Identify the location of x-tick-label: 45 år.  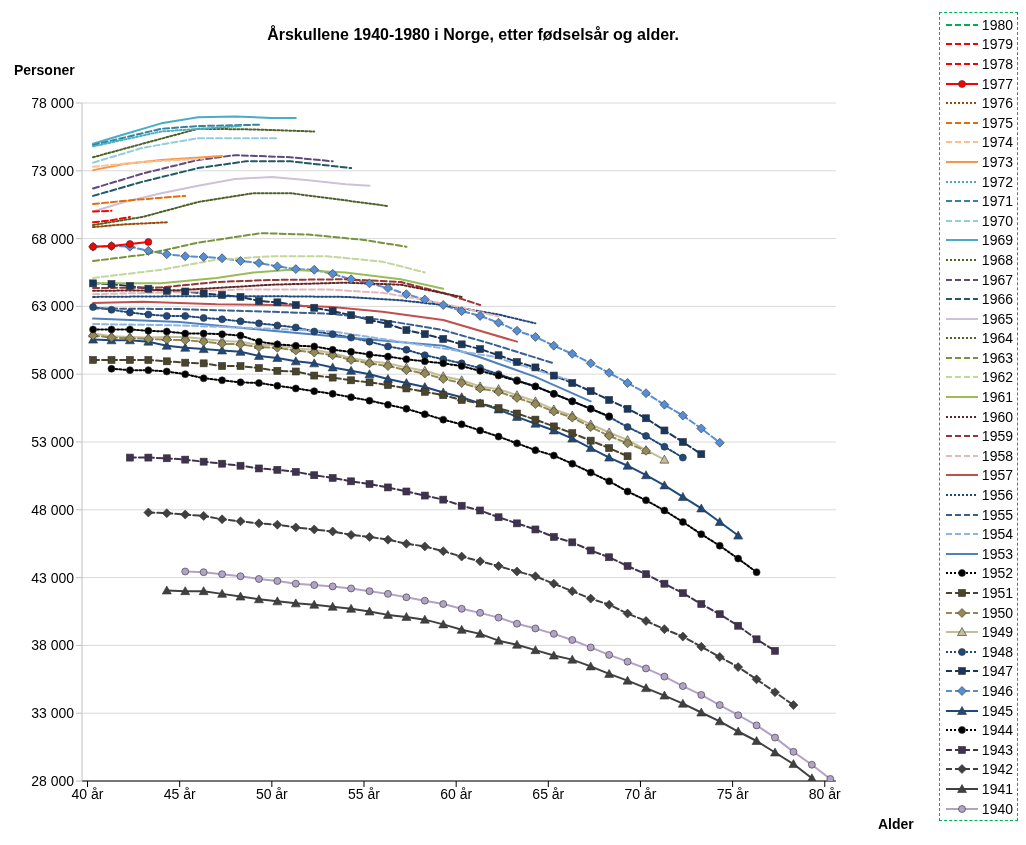
(179, 793).